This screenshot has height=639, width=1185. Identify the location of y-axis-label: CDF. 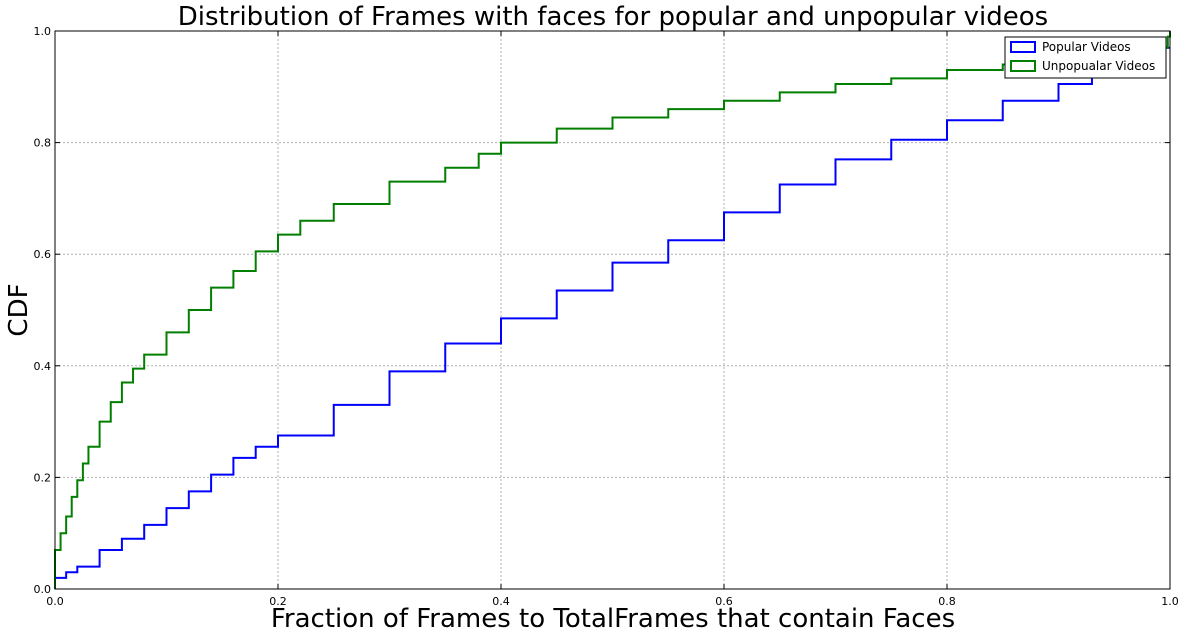
(19, 309).